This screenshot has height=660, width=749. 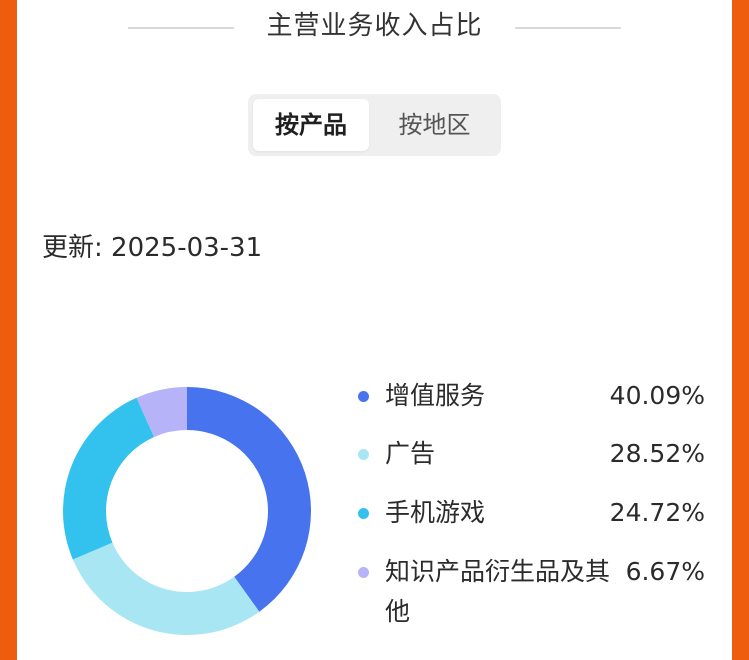 What do you see at coordinates (311, 125) in the screenshot?
I see `tab-by-product: 按产品` at bounding box center [311, 125].